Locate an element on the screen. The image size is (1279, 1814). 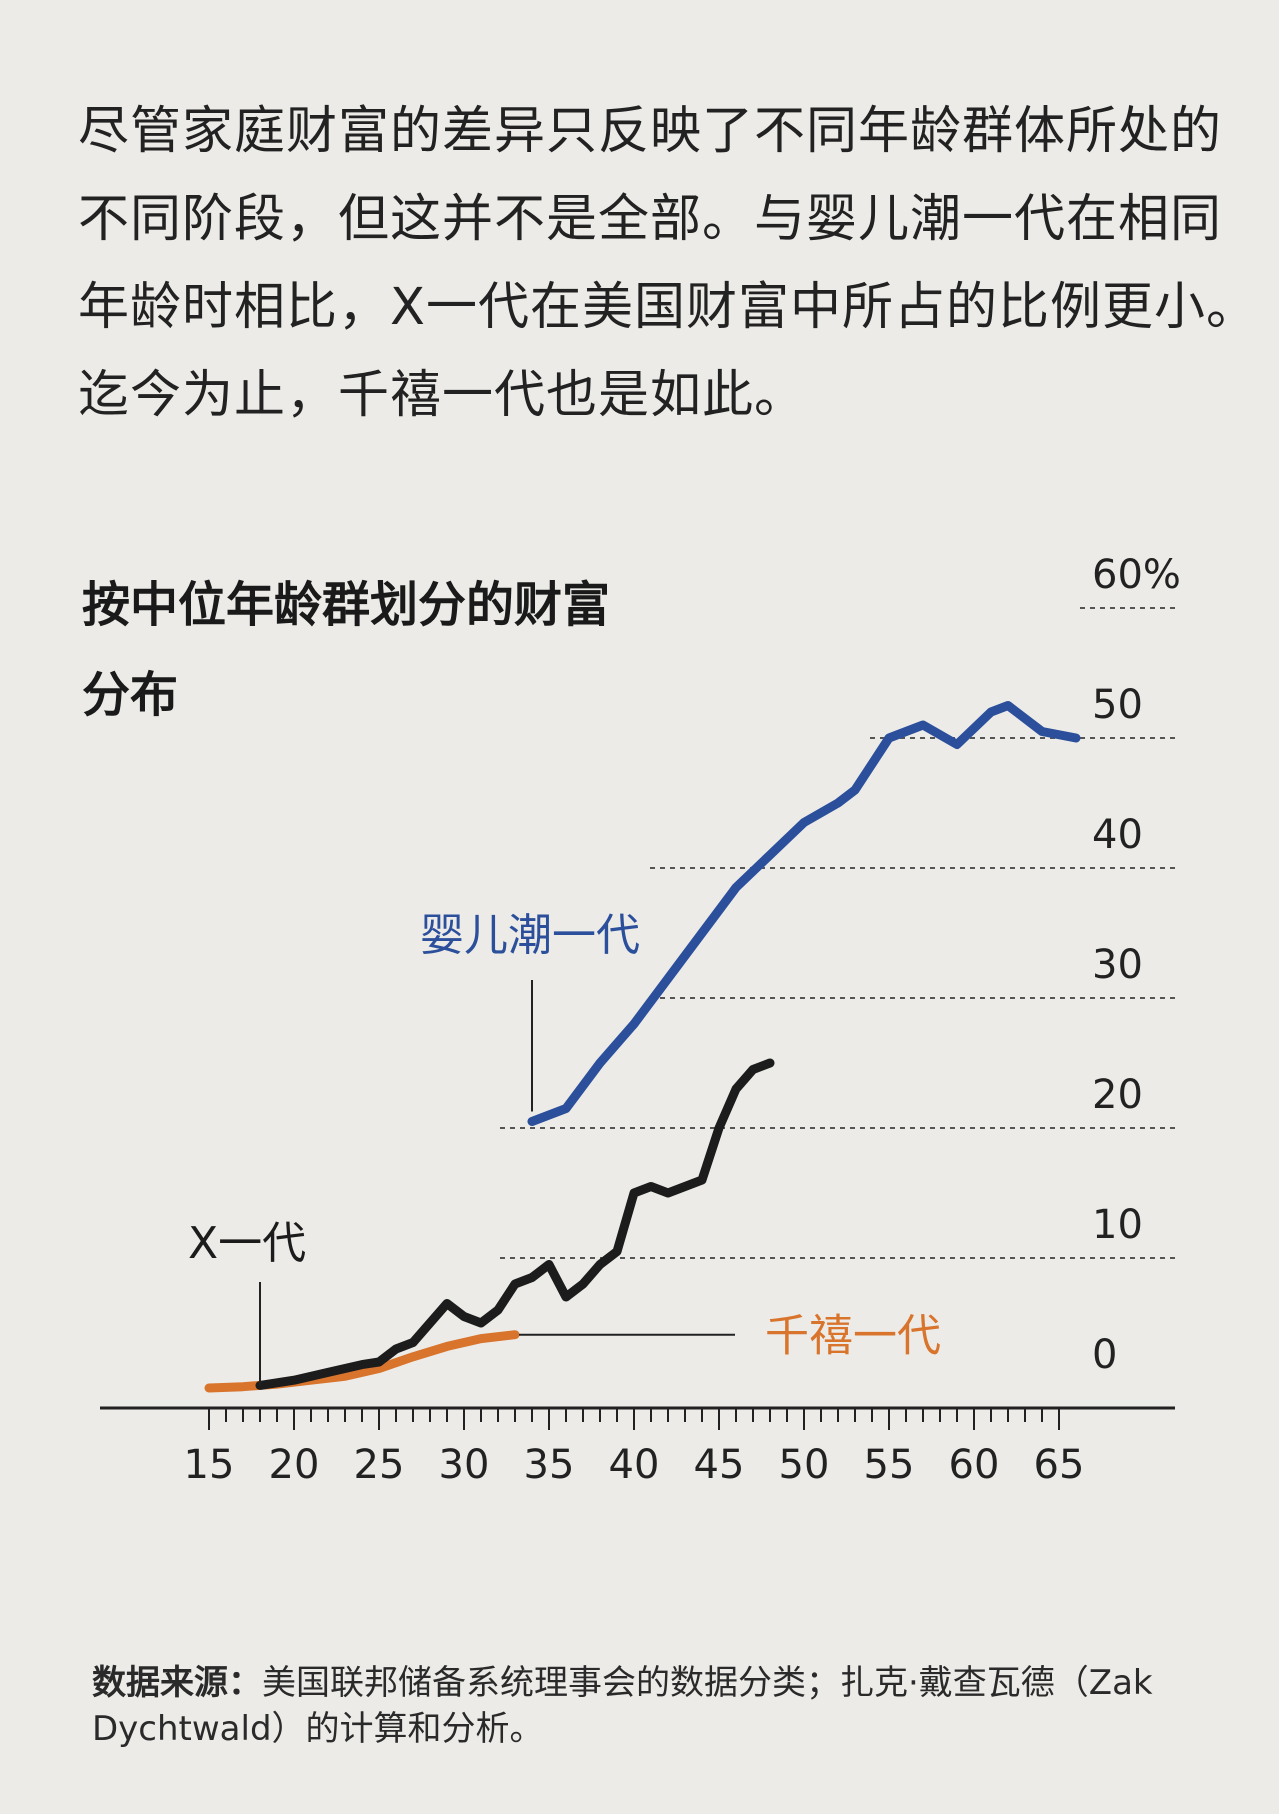
x-tick-label: 55 is located at coordinates (889, 1465).